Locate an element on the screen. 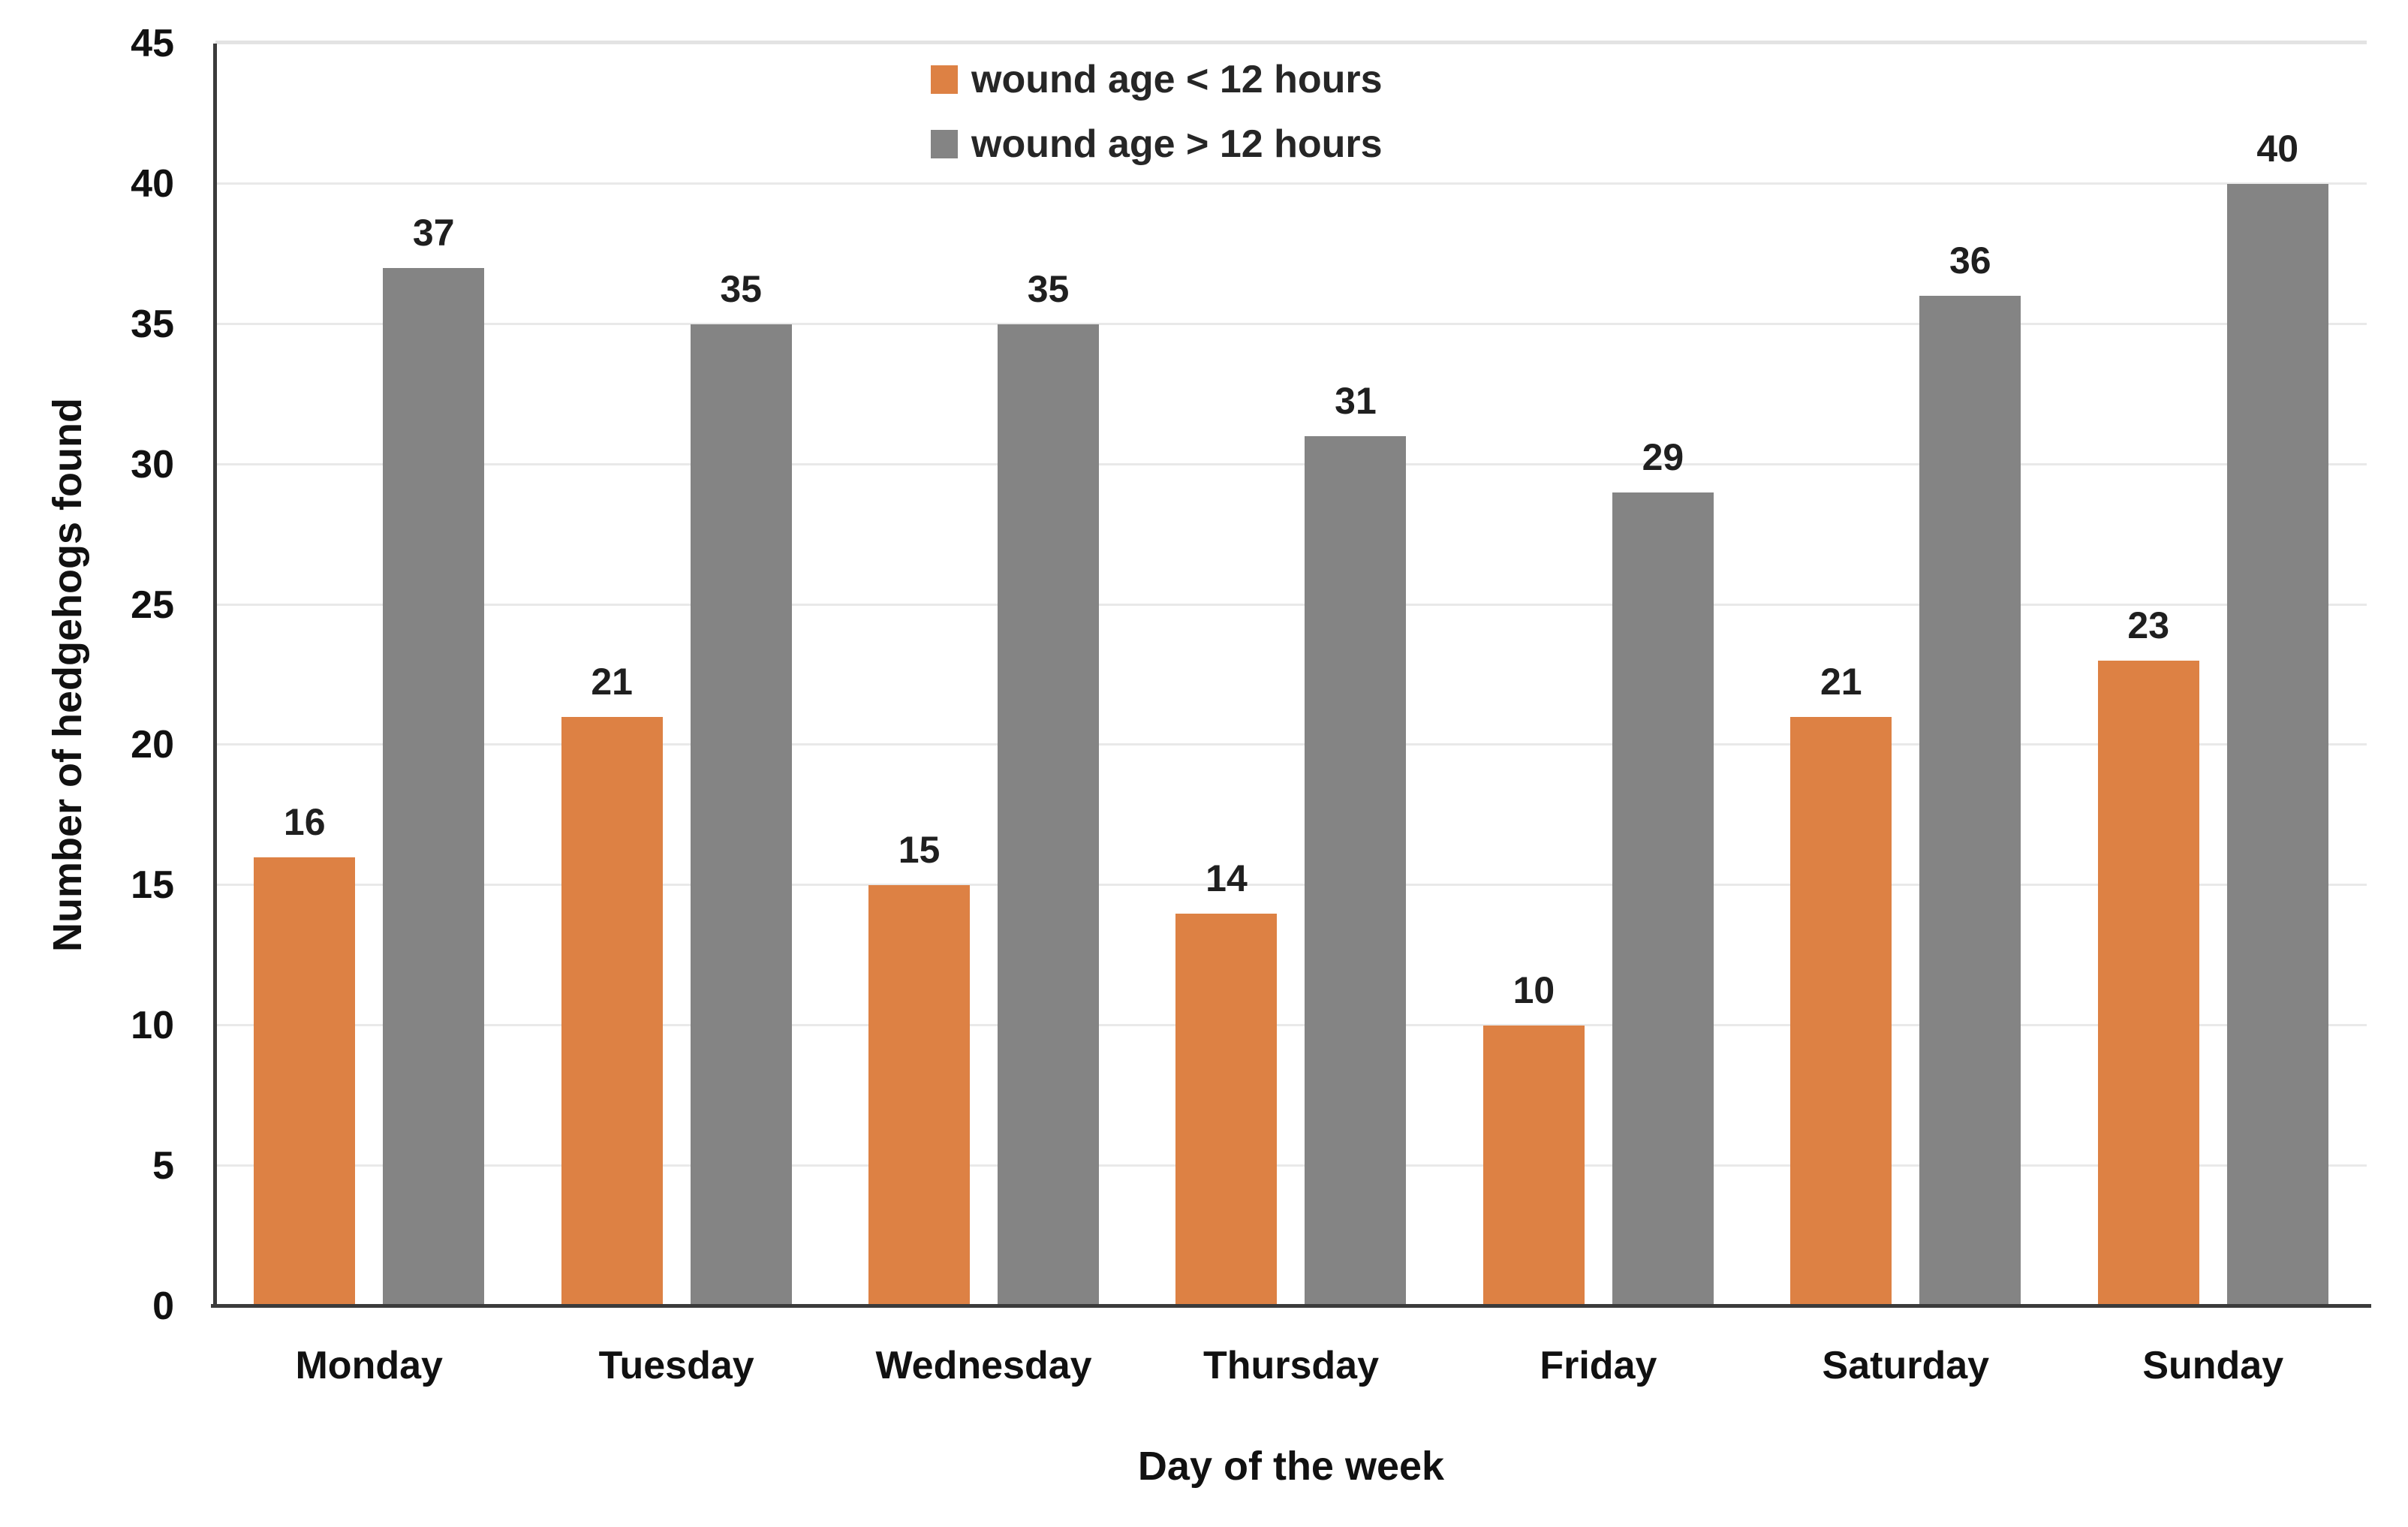  bar-series2-thursday: 31 is located at coordinates (1356, 844).